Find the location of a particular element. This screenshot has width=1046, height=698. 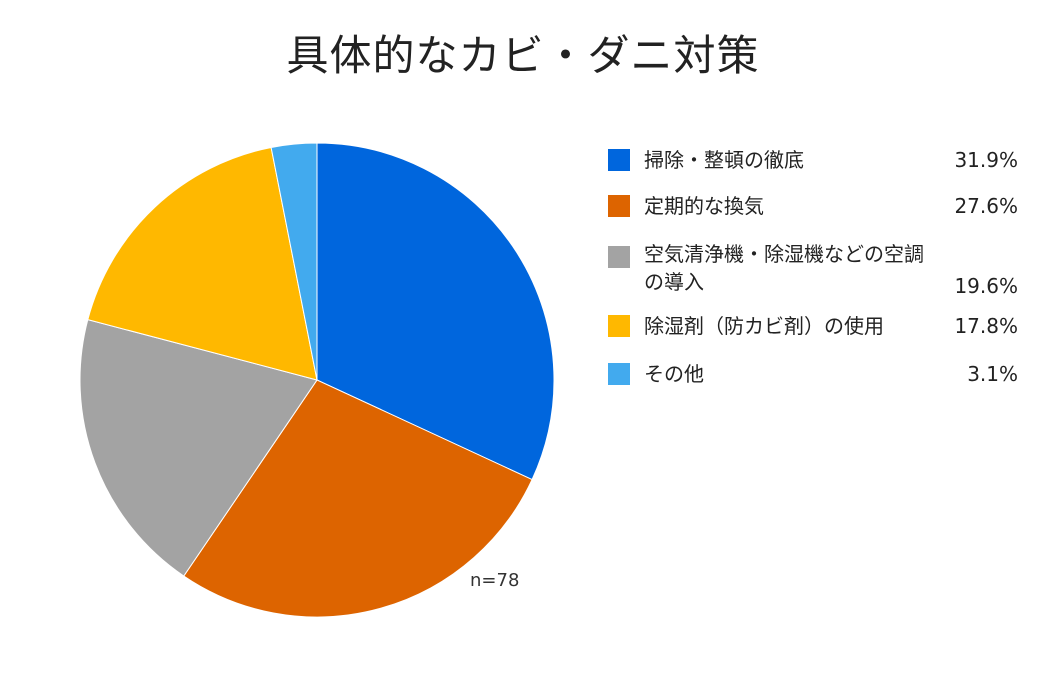

legend-item: 除湿剤（防カビ剤）の使用 17.8% is located at coordinates (817, 336).